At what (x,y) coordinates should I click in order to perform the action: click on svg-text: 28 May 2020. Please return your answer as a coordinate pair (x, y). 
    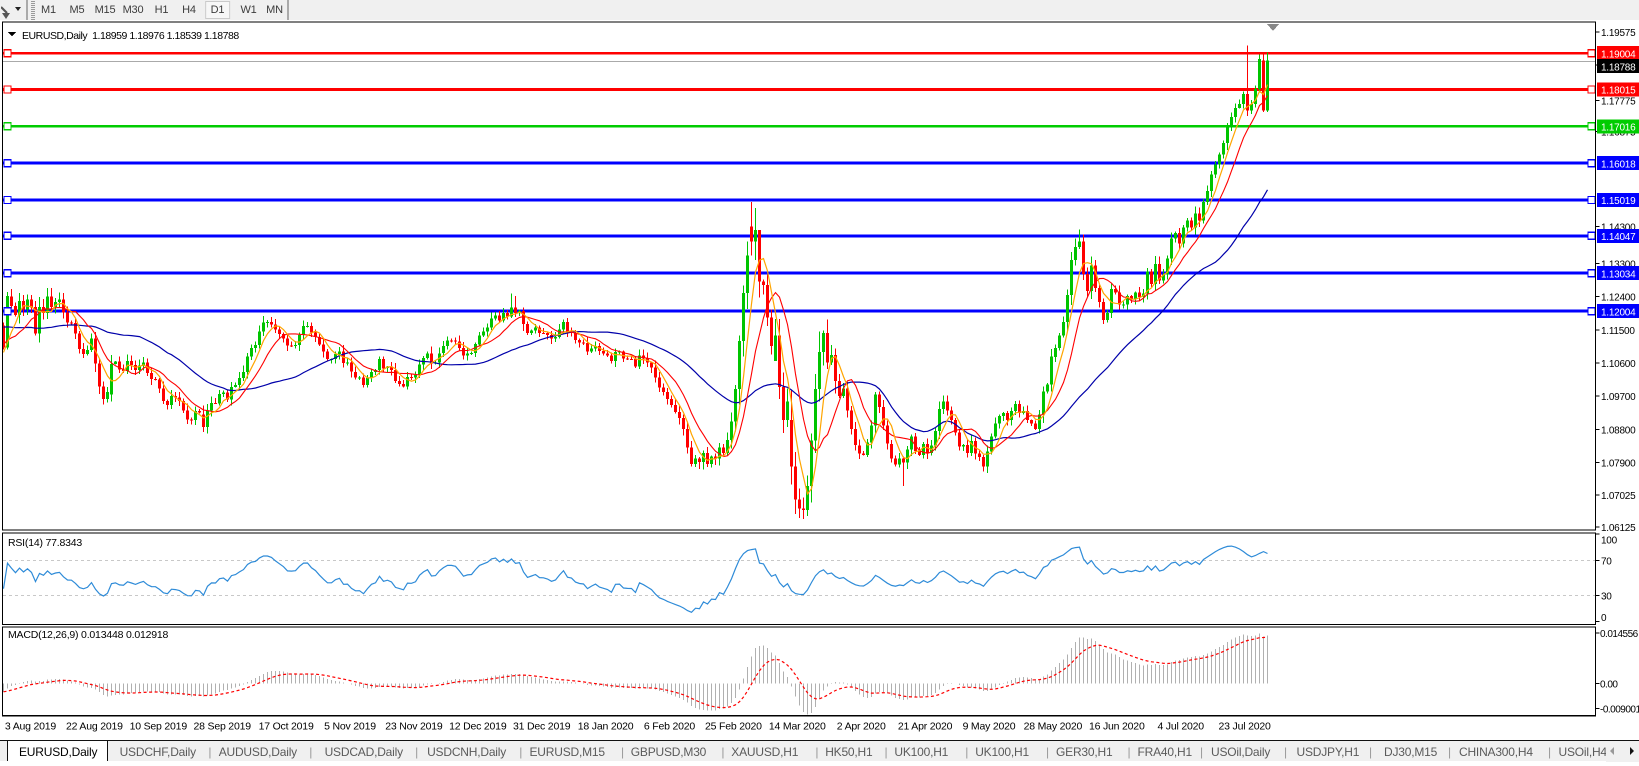
    Looking at the image, I should click on (1053, 727).